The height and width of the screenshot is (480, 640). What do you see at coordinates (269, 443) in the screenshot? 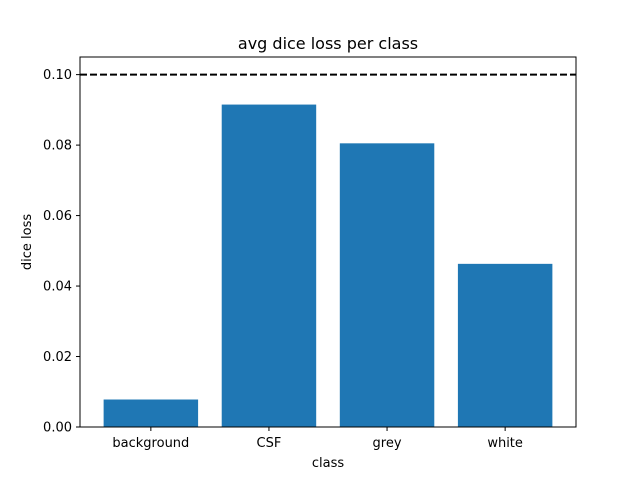
I see `x-tick-label: CSF` at bounding box center [269, 443].